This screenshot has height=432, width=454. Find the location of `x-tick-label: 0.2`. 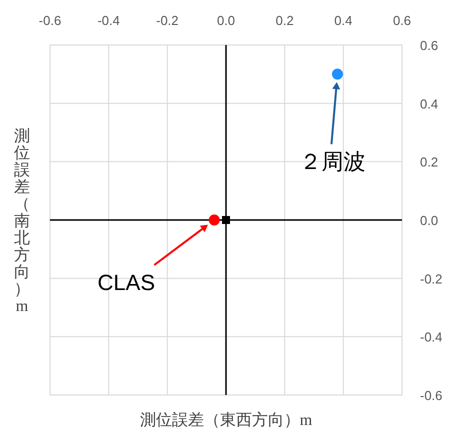

x-tick-label: 0.2 is located at coordinates (285, 20).